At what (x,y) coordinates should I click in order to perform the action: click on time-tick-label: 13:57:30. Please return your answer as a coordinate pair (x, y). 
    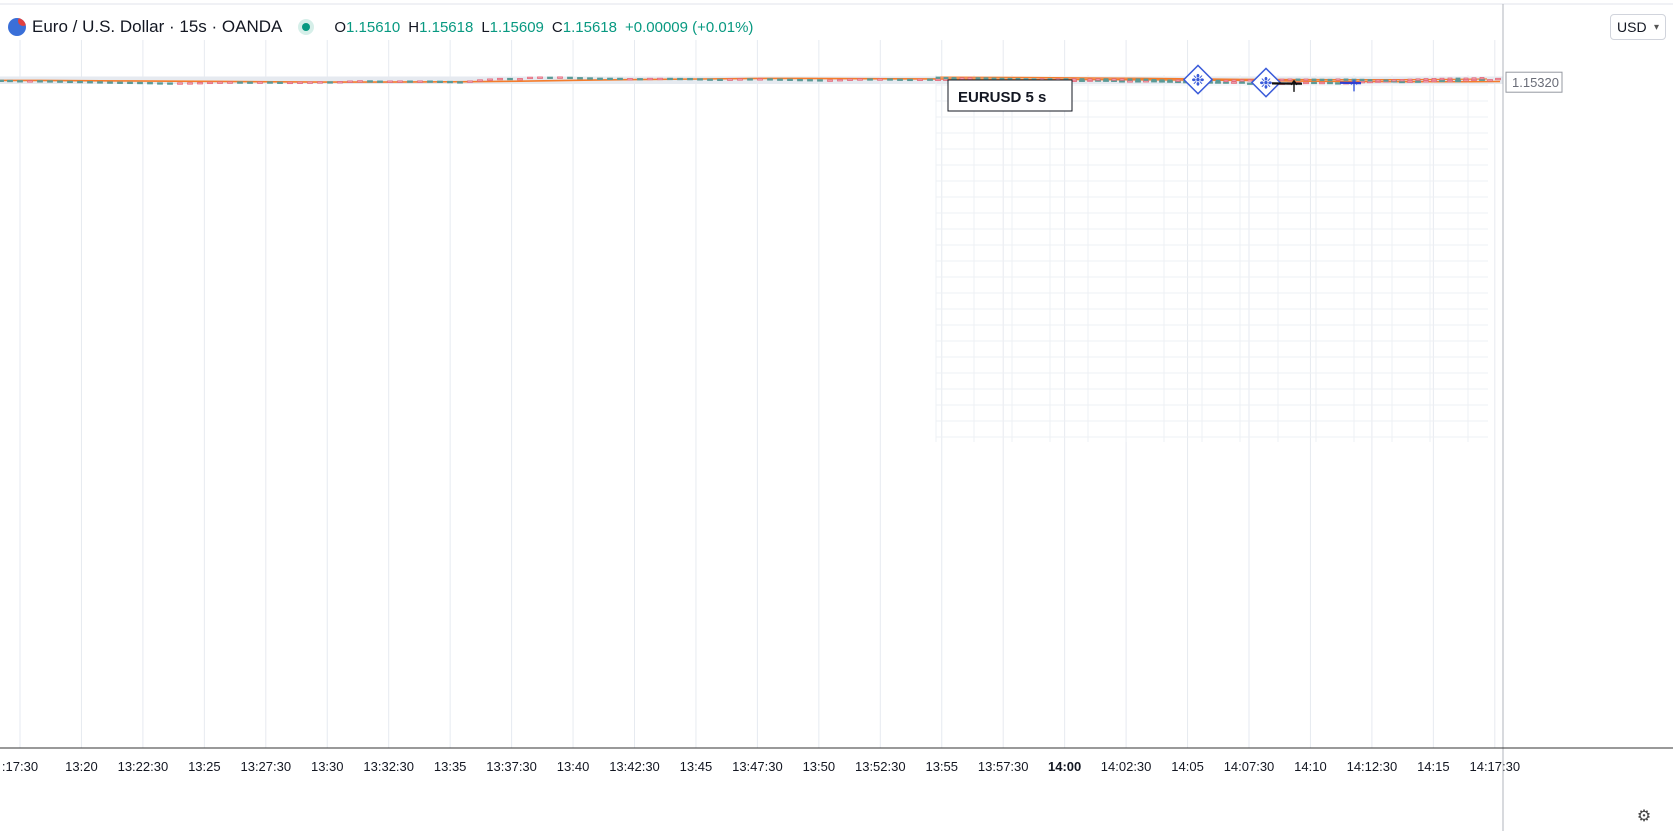
    Looking at the image, I should click on (1003, 766).